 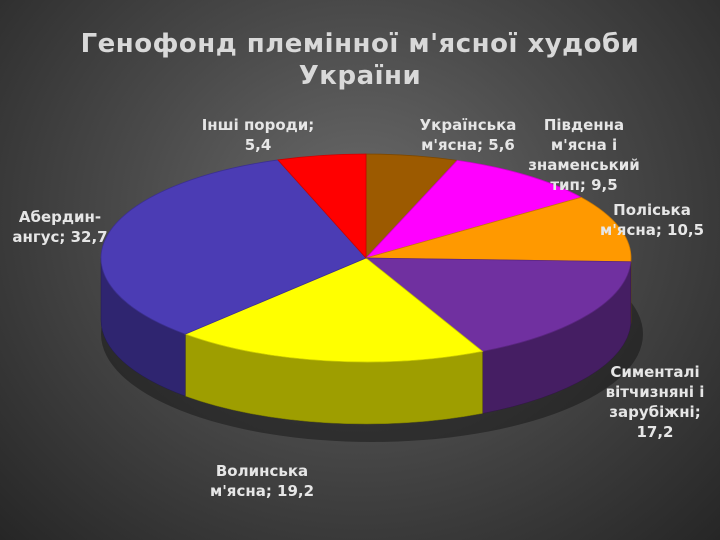 What do you see at coordinates (654, 432) in the screenshot?
I see `data-label-line: 17,2` at bounding box center [654, 432].